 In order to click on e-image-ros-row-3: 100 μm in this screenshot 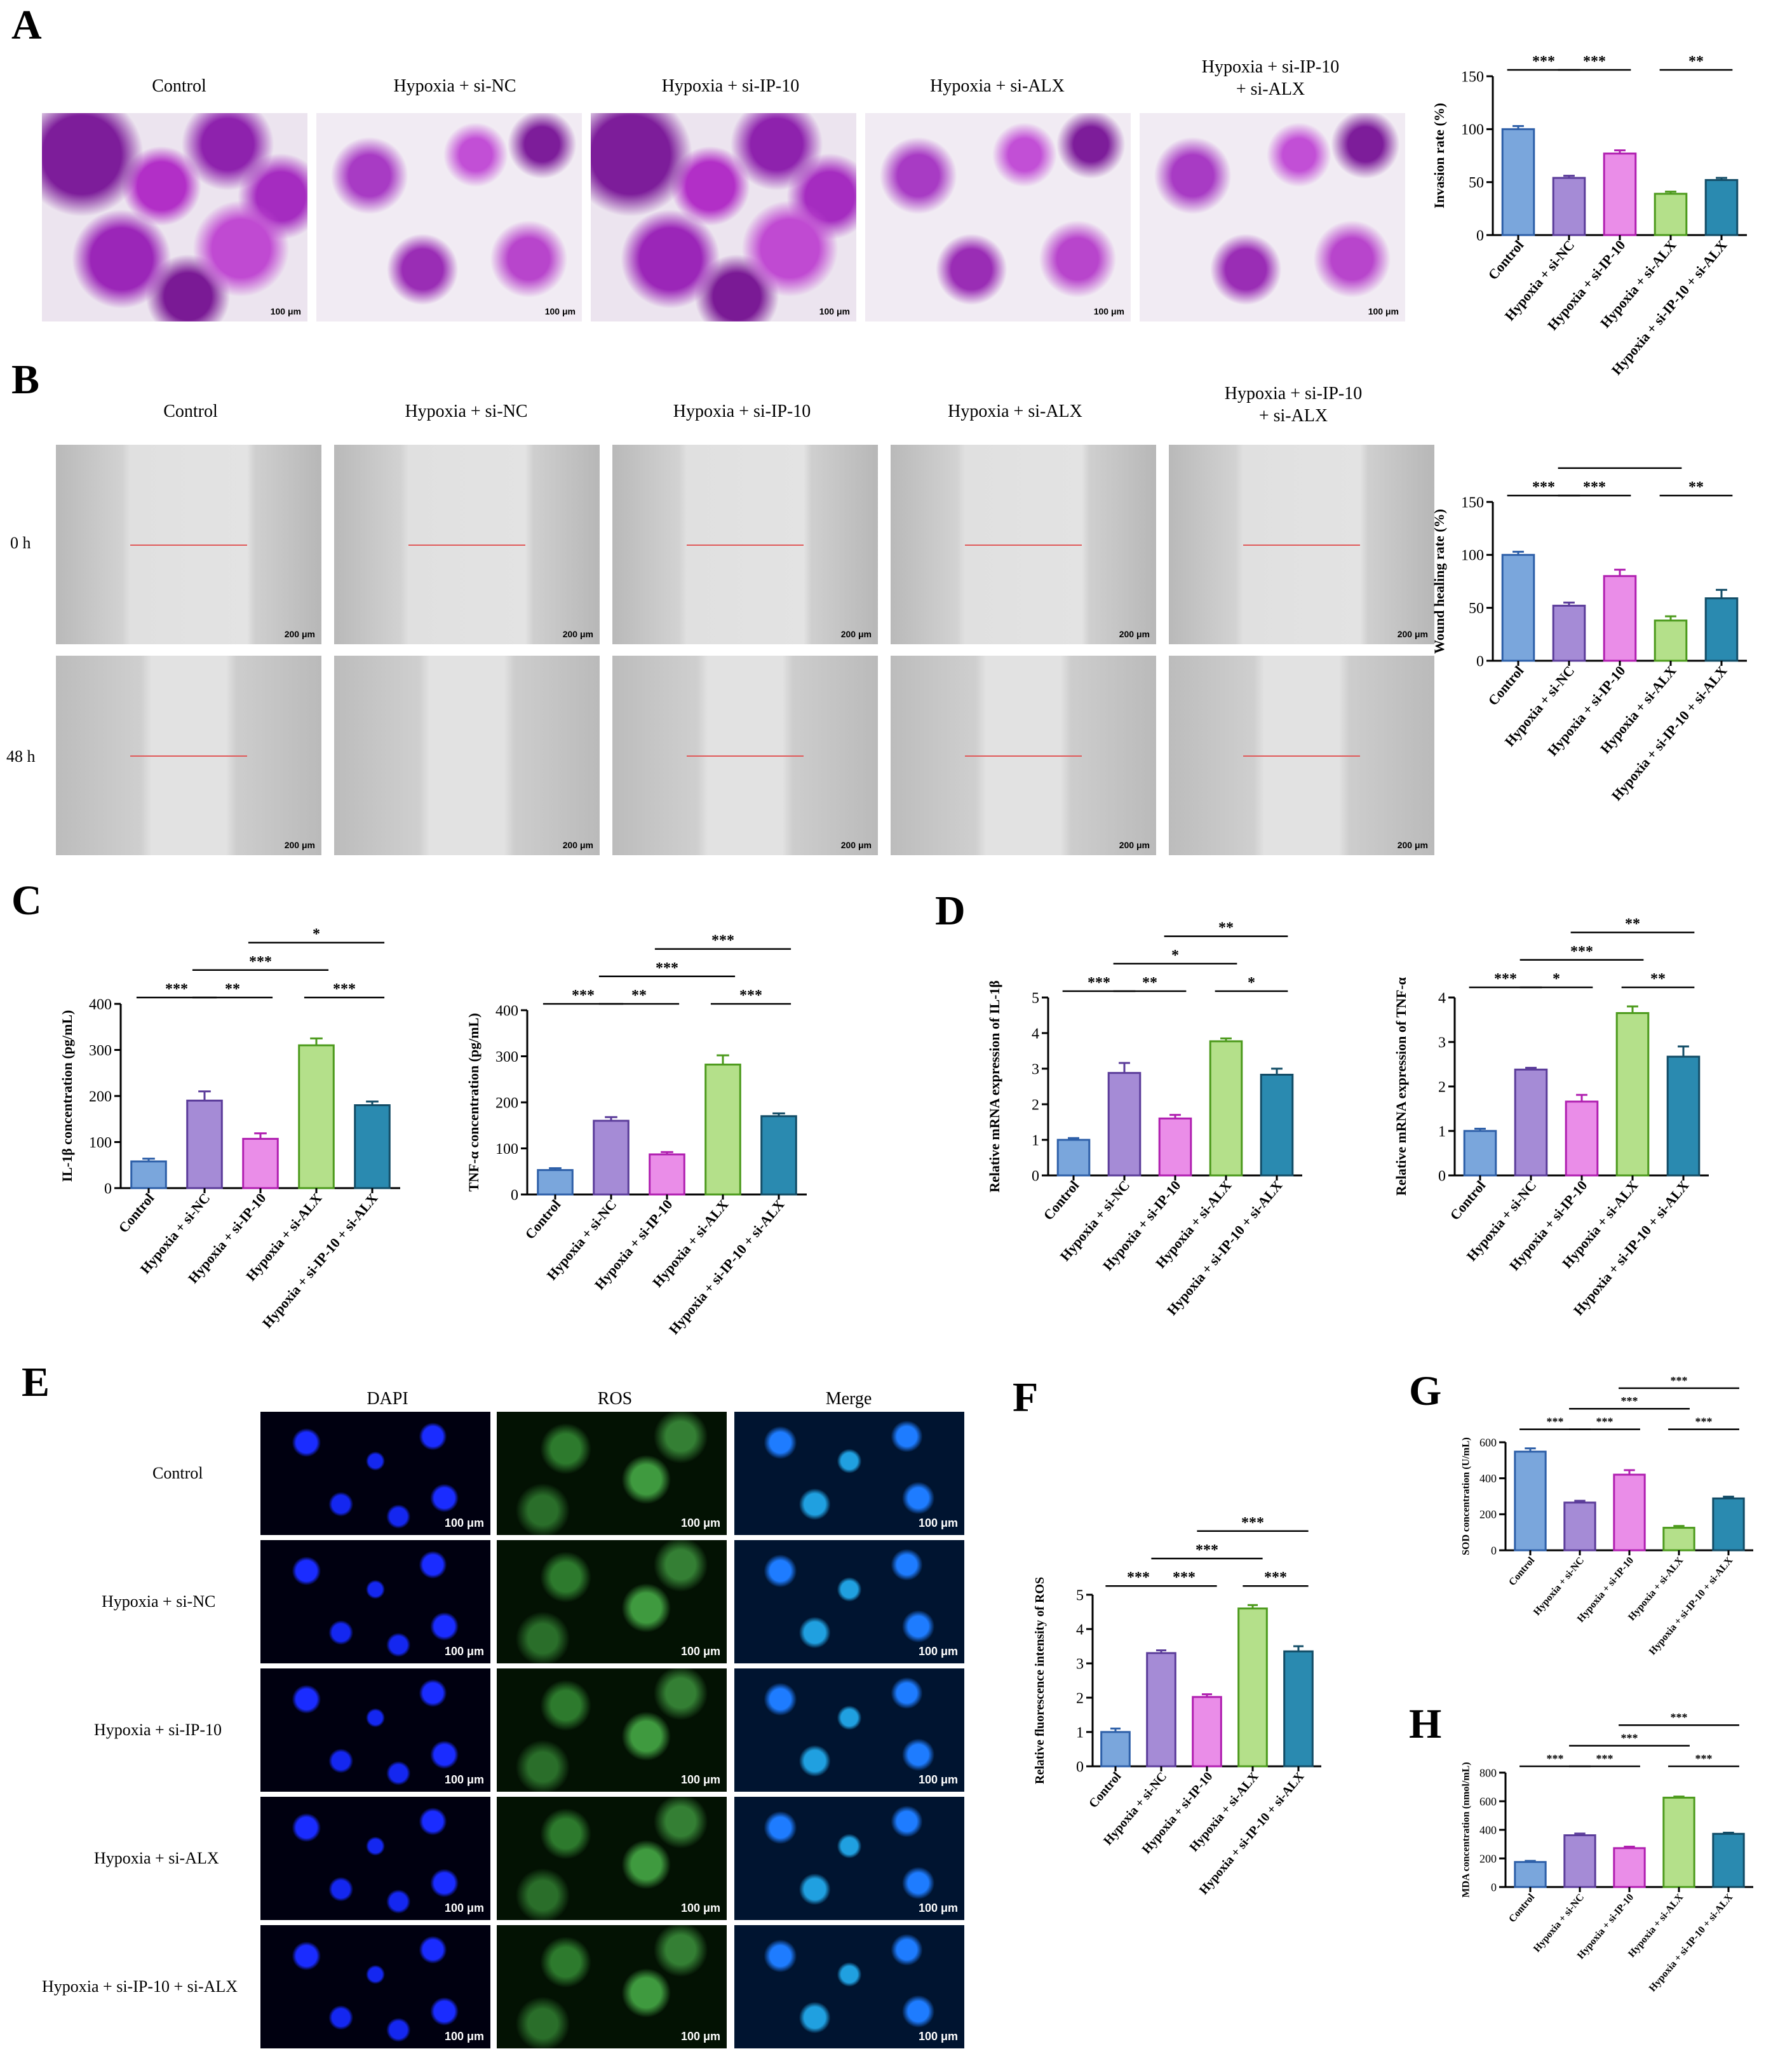, I will do `click(612, 1859)`.